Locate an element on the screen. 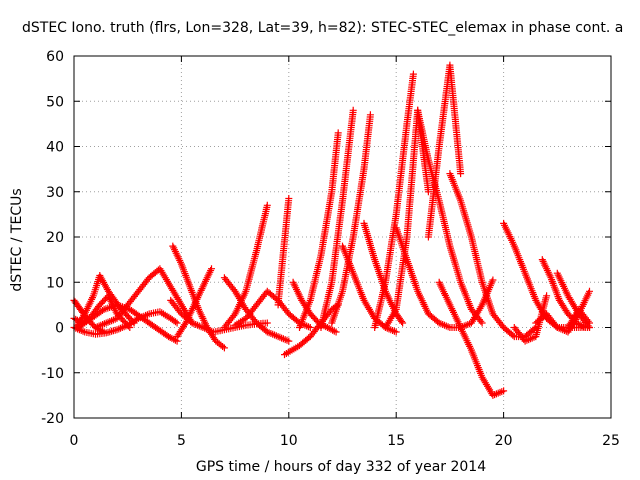 The height and width of the screenshot is (480, 640). y-tick-label: 30 is located at coordinates (55, 193).